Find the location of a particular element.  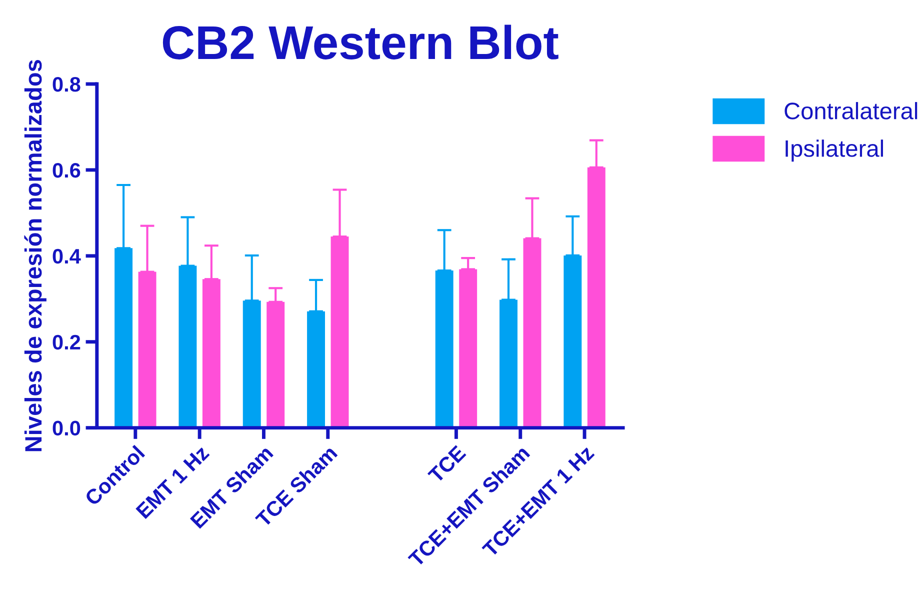

y-tick-label: 0.4 is located at coordinates (66, 256).